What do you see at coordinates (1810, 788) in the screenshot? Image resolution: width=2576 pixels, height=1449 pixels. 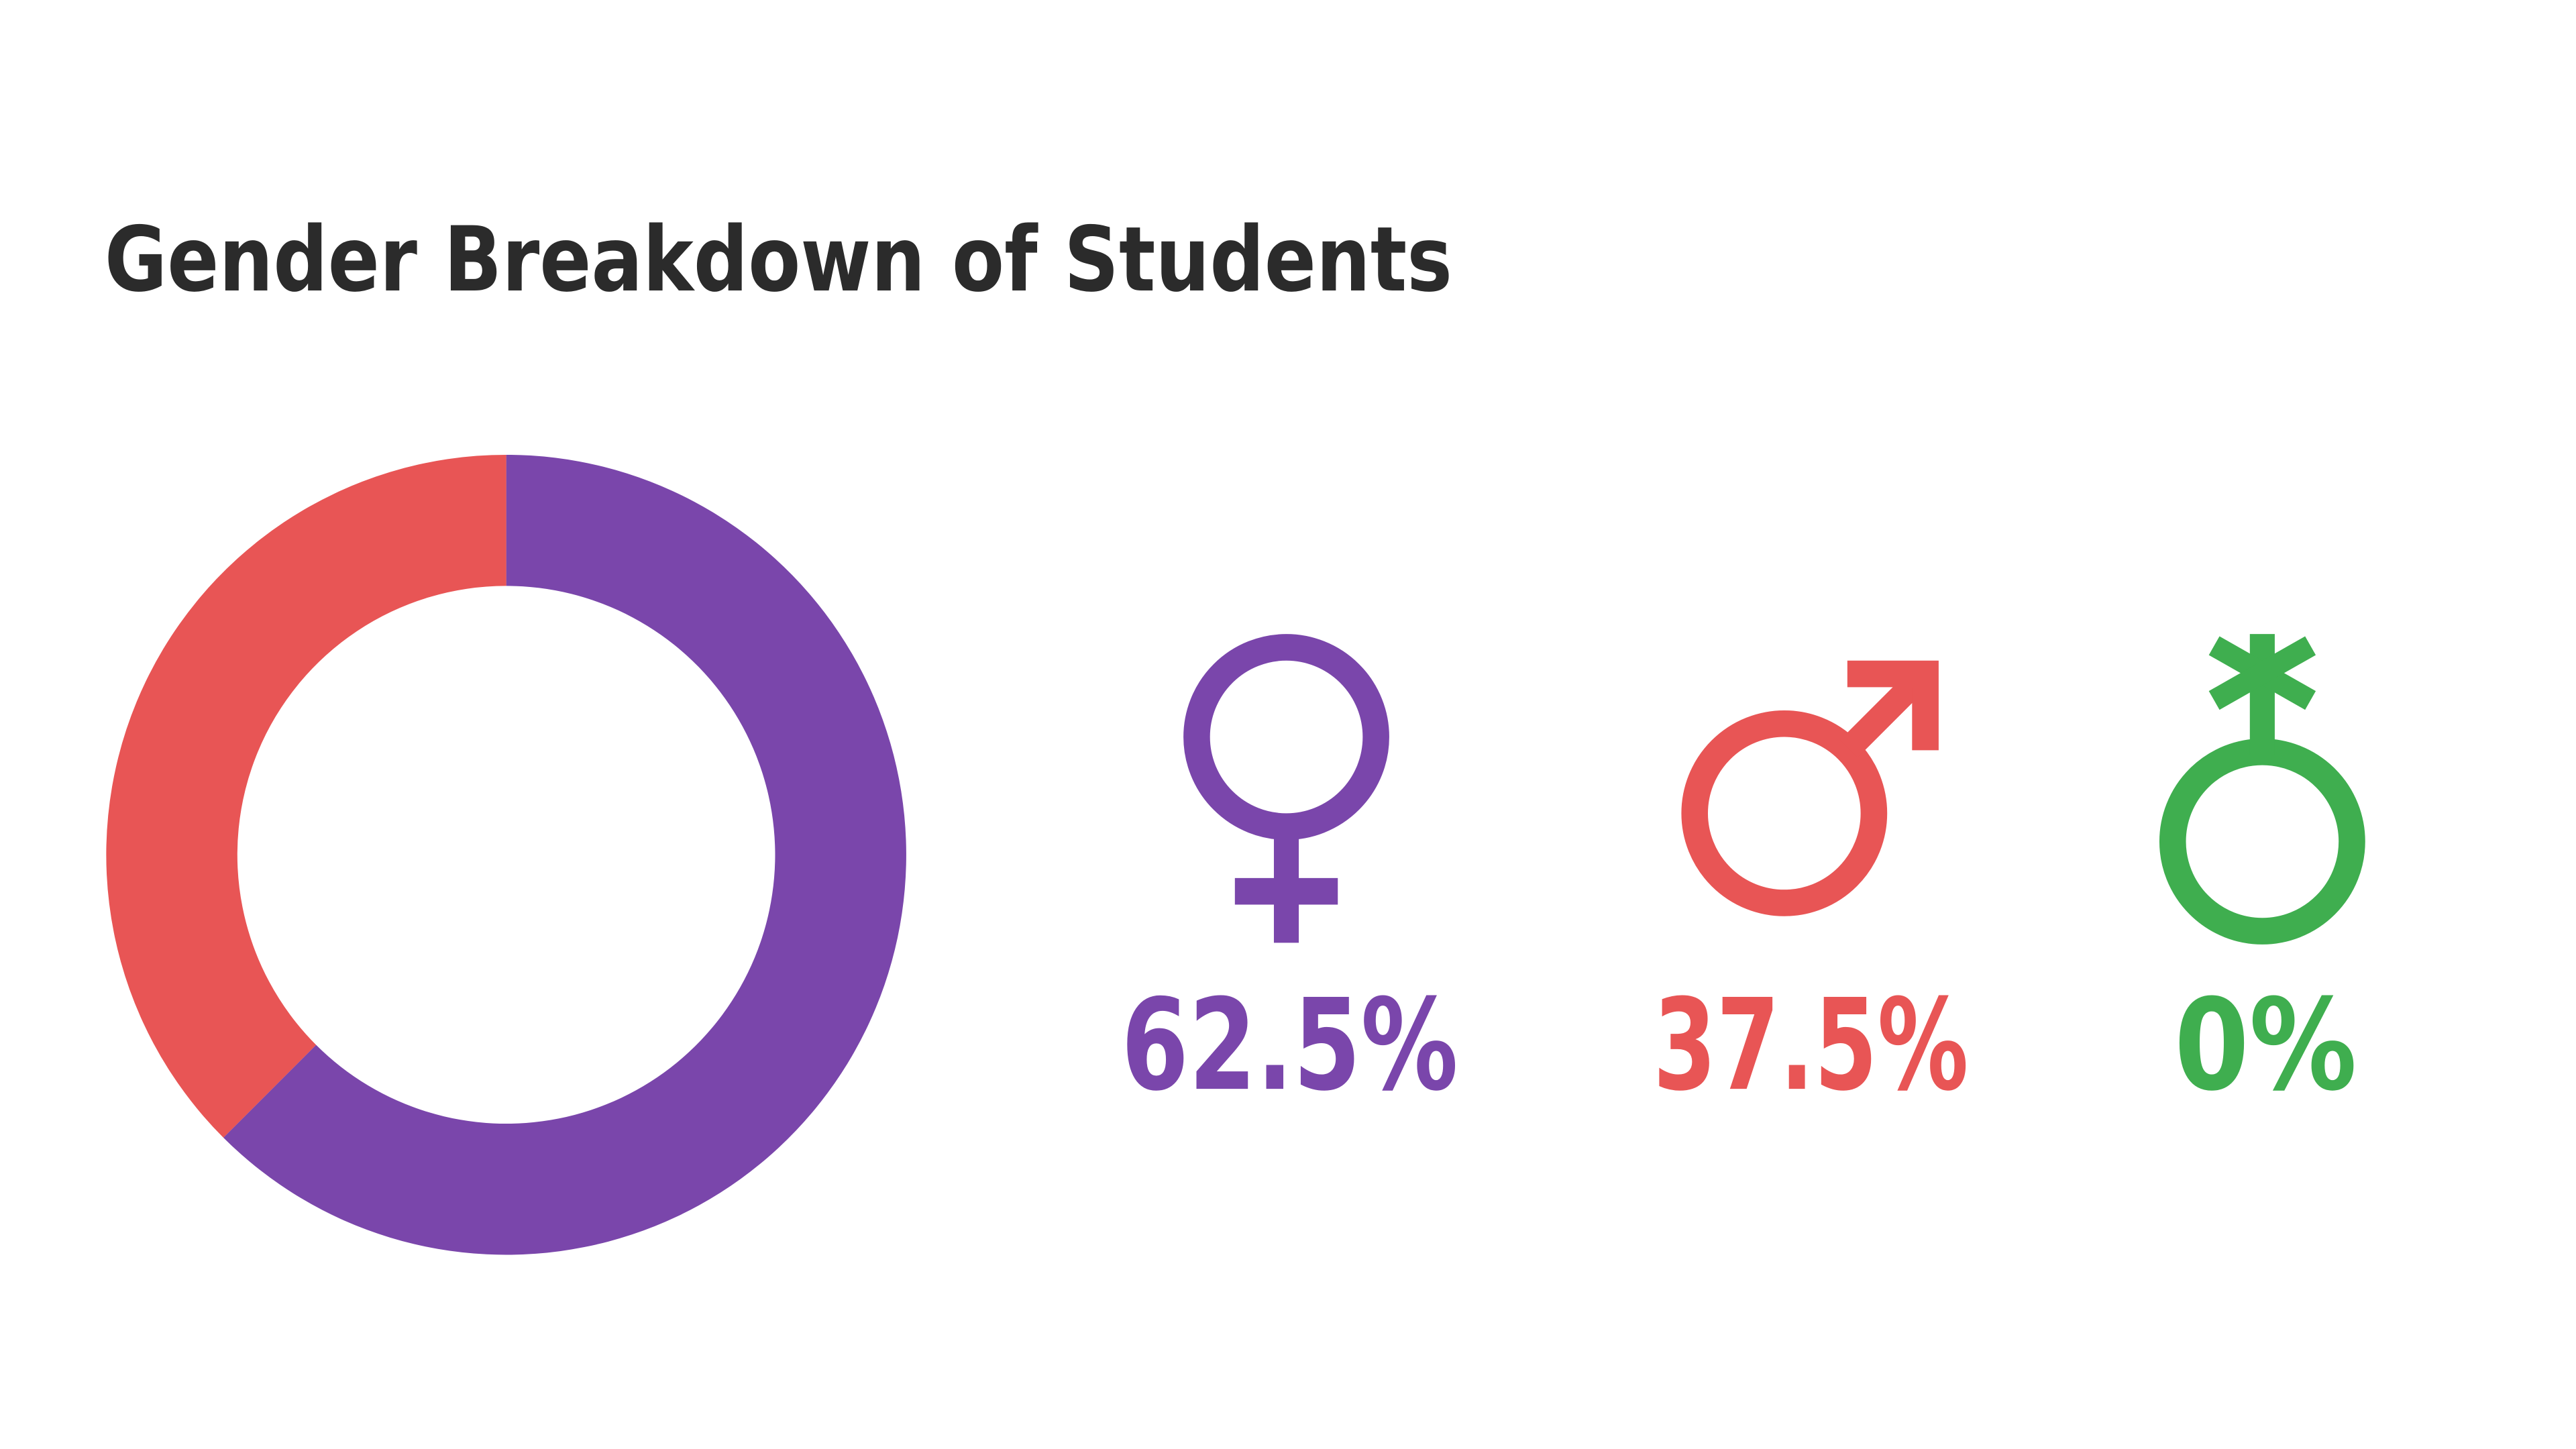 I see `male-icon` at bounding box center [1810, 788].